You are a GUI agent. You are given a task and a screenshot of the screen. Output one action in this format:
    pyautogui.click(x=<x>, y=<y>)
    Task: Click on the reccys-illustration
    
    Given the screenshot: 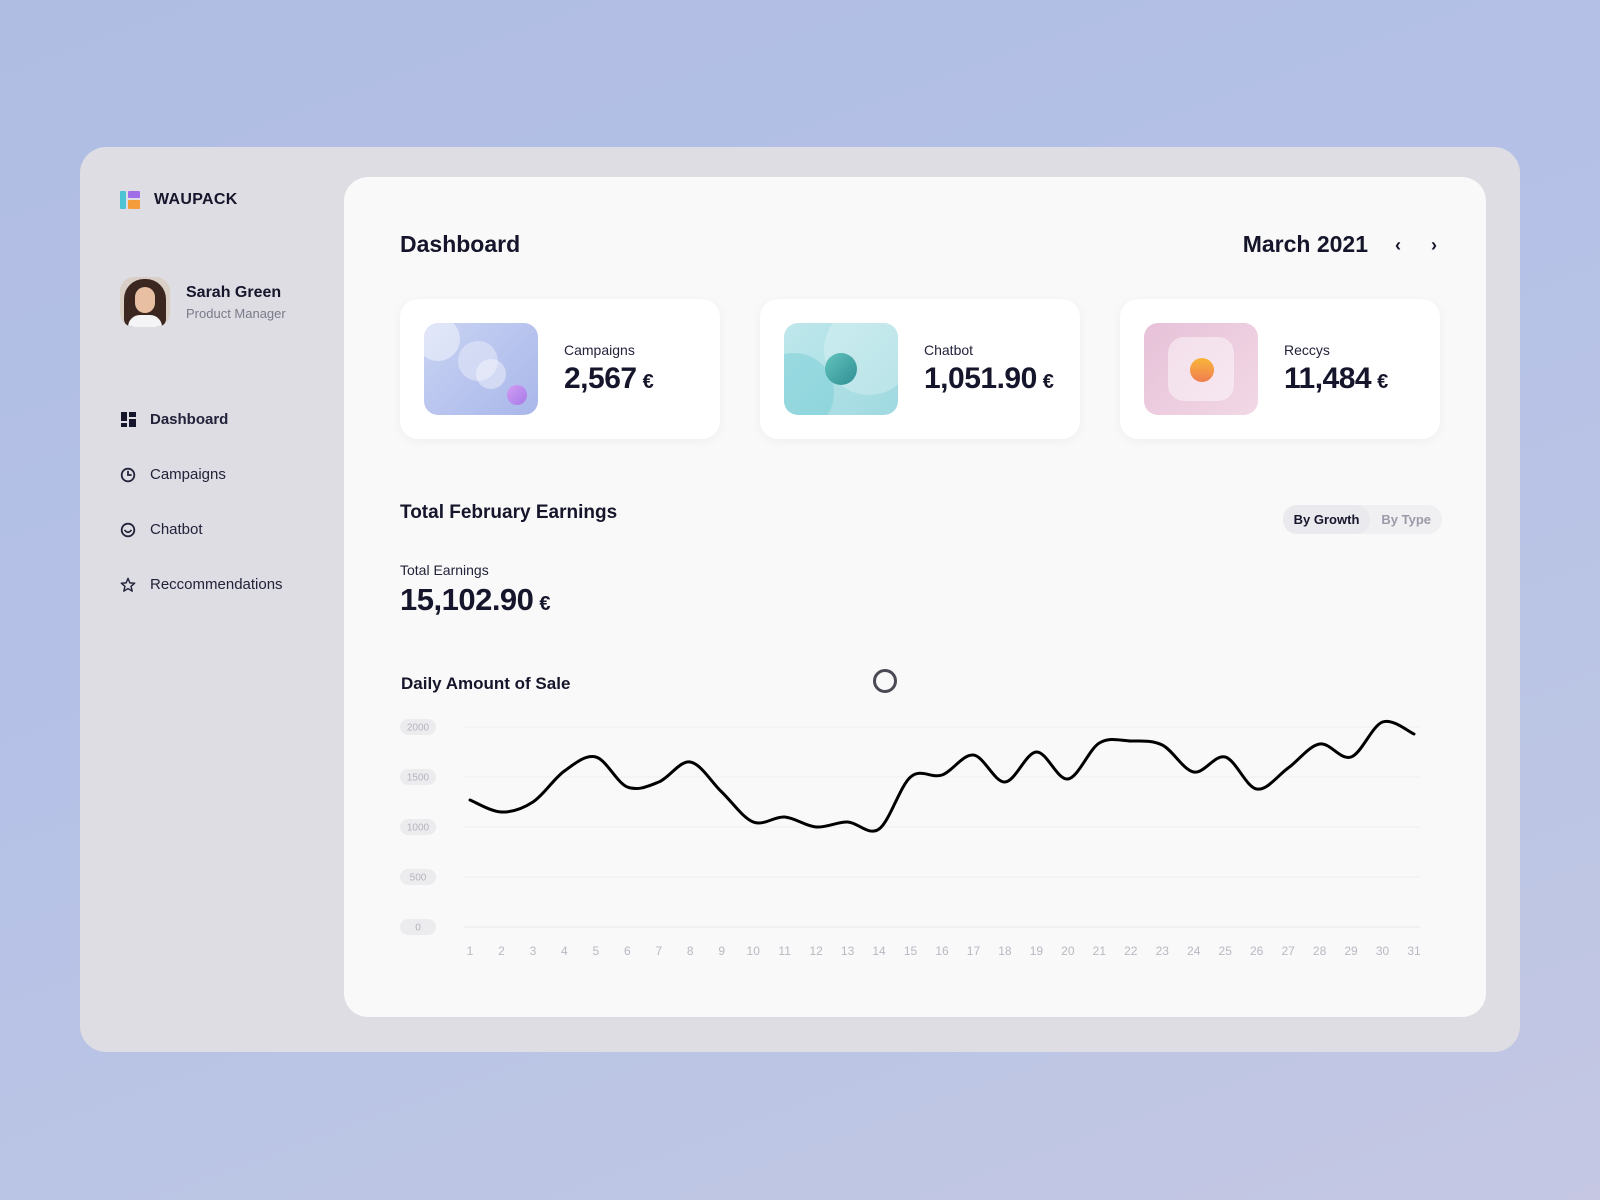 What is the action you would take?
    pyautogui.click(x=1201, y=369)
    